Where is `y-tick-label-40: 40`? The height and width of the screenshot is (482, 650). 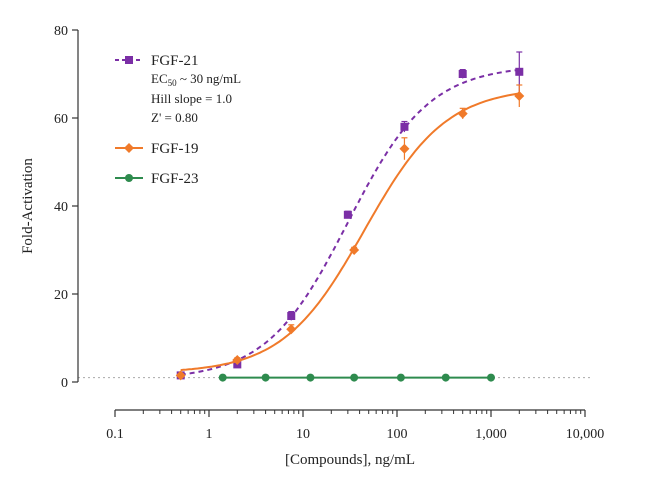 y-tick-label-40: 40 is located at coordinates (61, 207).